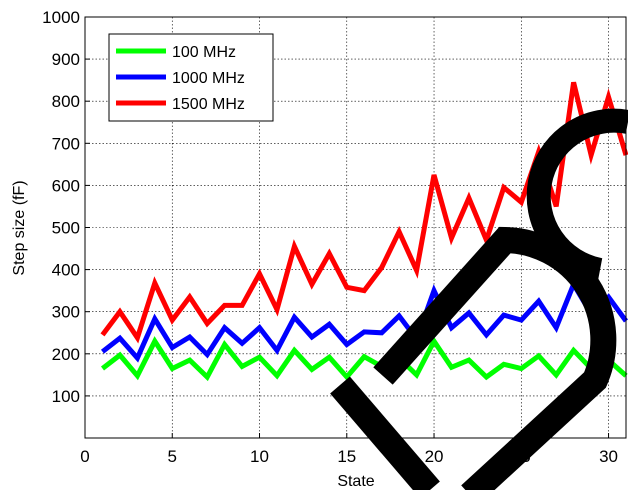  I want to click on x-tick-label: 30, so click(608, 456).